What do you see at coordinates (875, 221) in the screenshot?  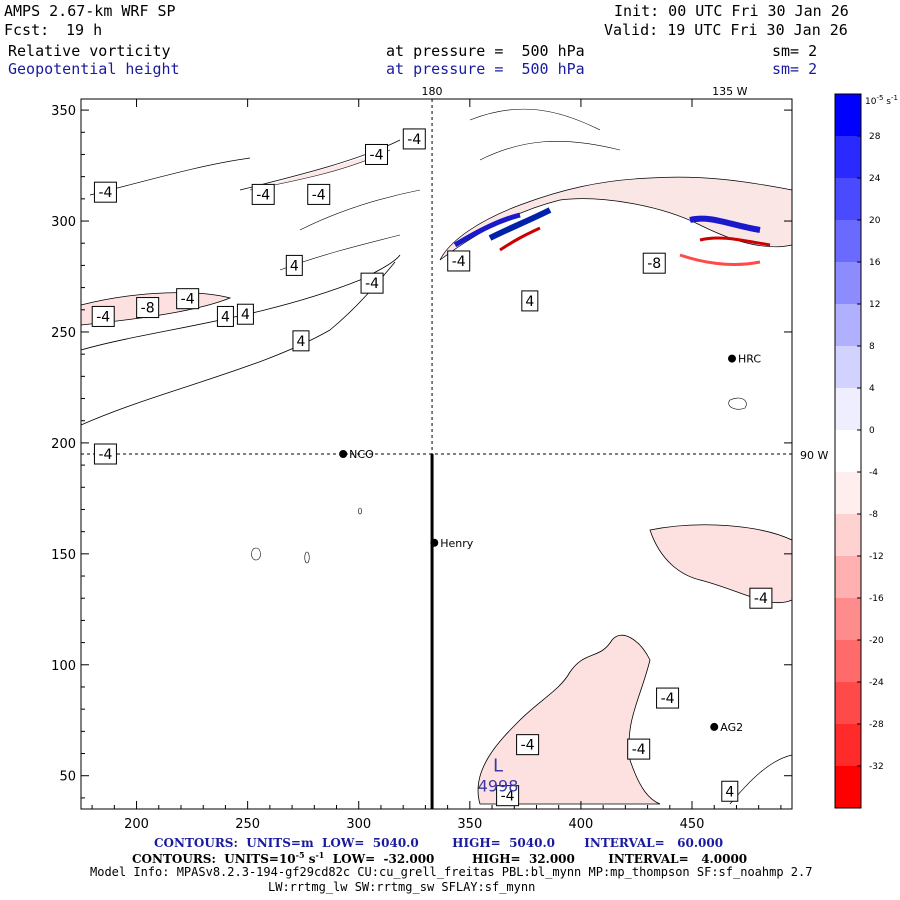 I see `colorbar-label: 20` at bounding box center [875, 221].